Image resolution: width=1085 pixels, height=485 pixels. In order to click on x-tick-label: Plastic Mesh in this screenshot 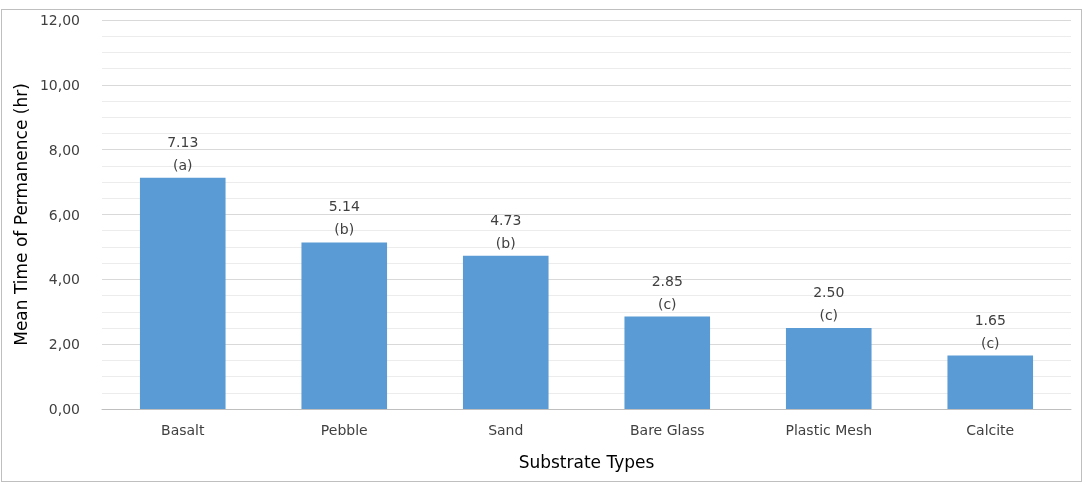, I will do `click(829, 430)`.